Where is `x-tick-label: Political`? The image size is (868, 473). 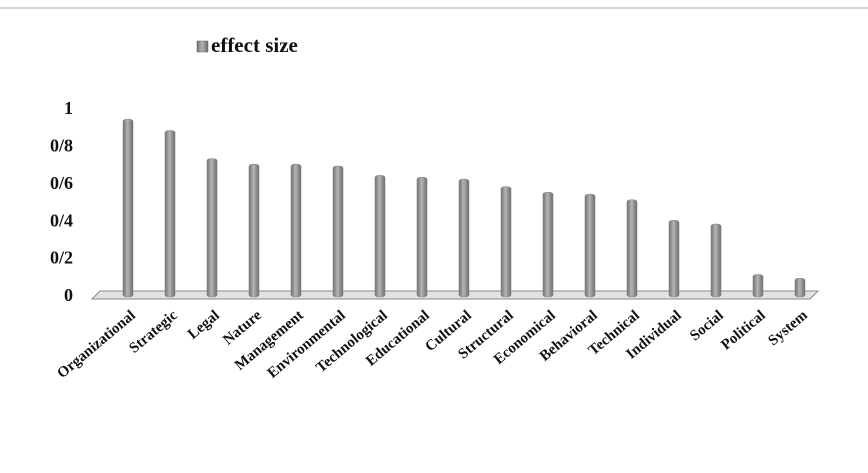 x-tick-label: Political is located at coordinates (743, 330).